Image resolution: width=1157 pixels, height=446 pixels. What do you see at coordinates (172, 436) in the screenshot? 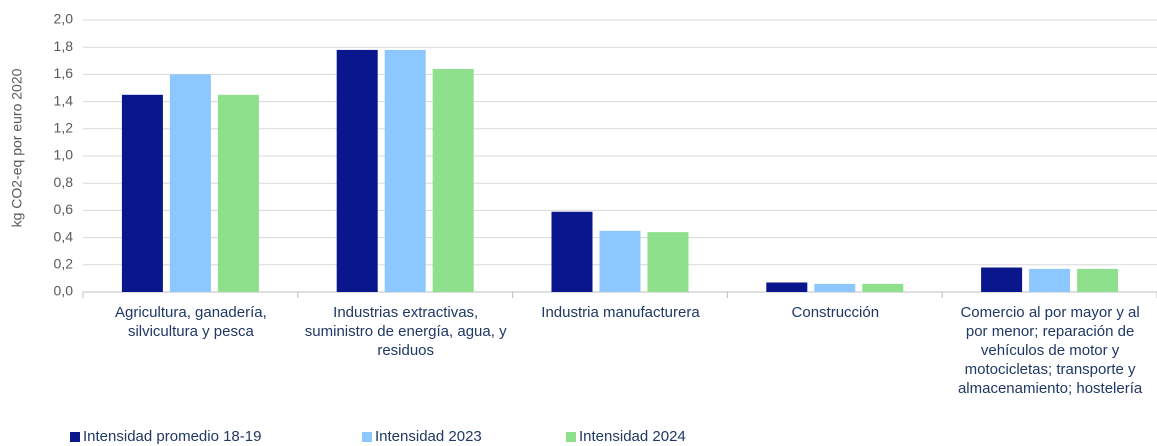
I see `legend-label: Intensidad promedio 18-19` at bounding box center [172, 436].